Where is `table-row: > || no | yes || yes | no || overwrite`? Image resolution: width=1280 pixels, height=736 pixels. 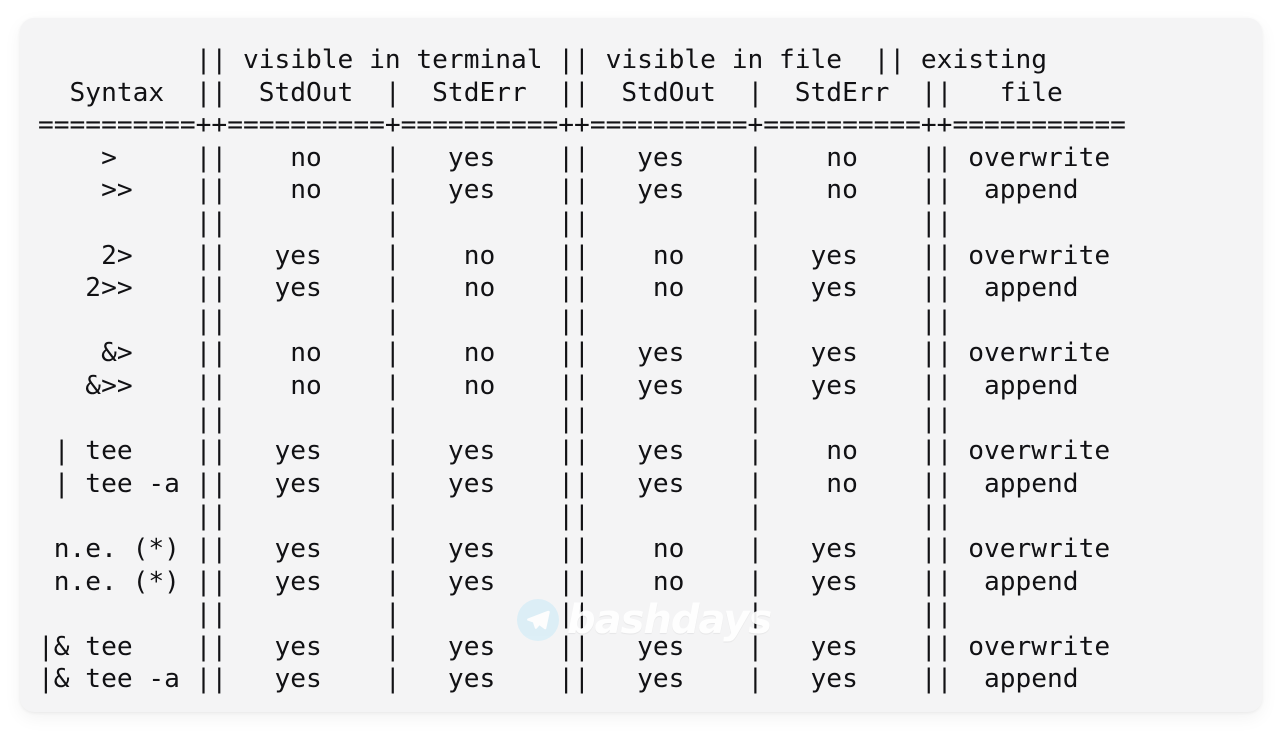
table-row: > || no | yes || yes | no || overwrite is located at coordinates (574, 157).